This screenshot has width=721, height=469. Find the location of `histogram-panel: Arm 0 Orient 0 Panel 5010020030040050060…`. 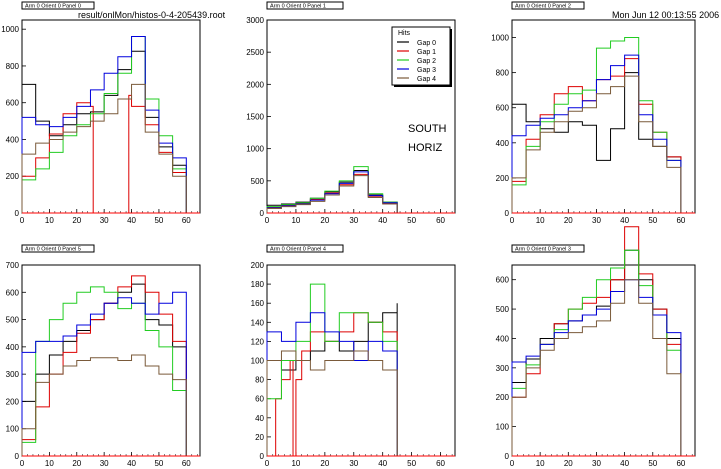

histogram-panel: Arm 0 Orient 0 Panel 5010020030040050060… is located at coordinates (103, 356).